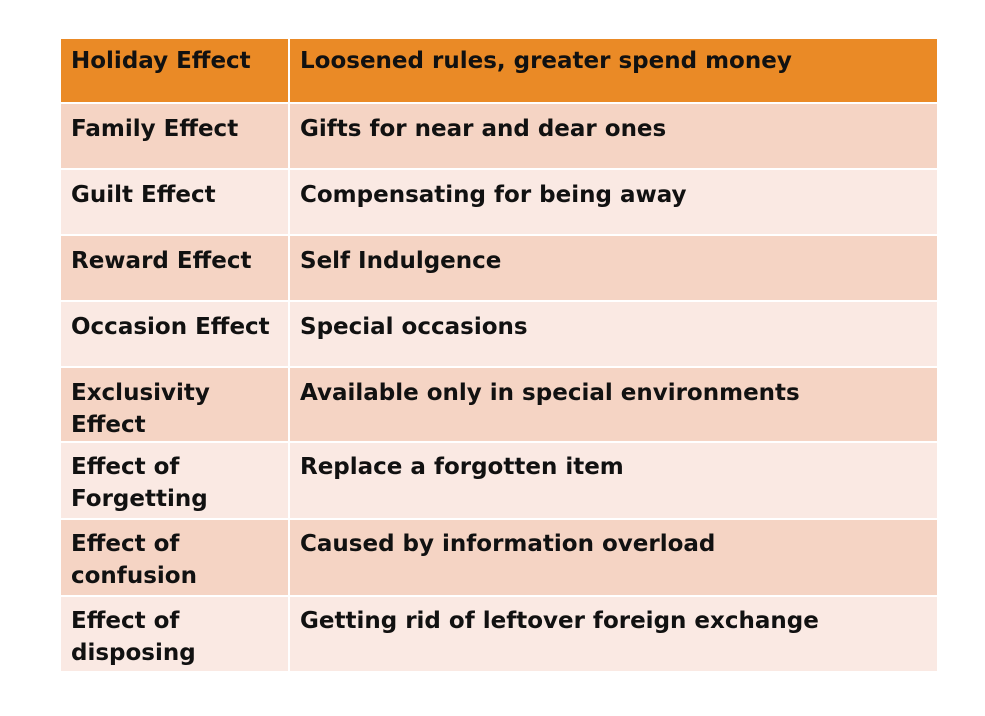  What do you see at coordinates (175, 334) in the screenshot?
I see `effect-cell: Occasion Effect` at bounding box center [175, 334].